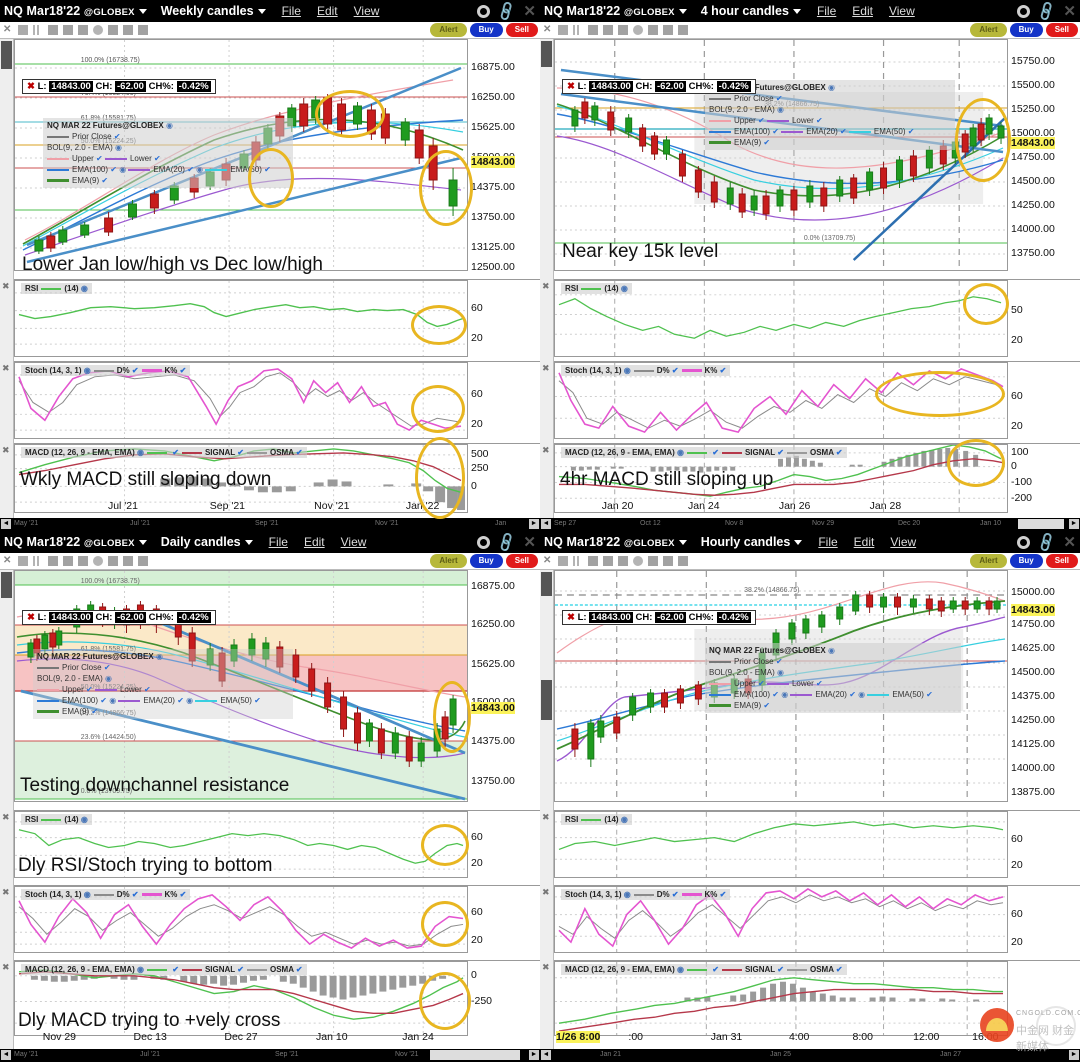  Describe the element at coordinates (56, 819) in the screenshot. I see `rsi-legend-daily: RSI (14) ◉` at that location.